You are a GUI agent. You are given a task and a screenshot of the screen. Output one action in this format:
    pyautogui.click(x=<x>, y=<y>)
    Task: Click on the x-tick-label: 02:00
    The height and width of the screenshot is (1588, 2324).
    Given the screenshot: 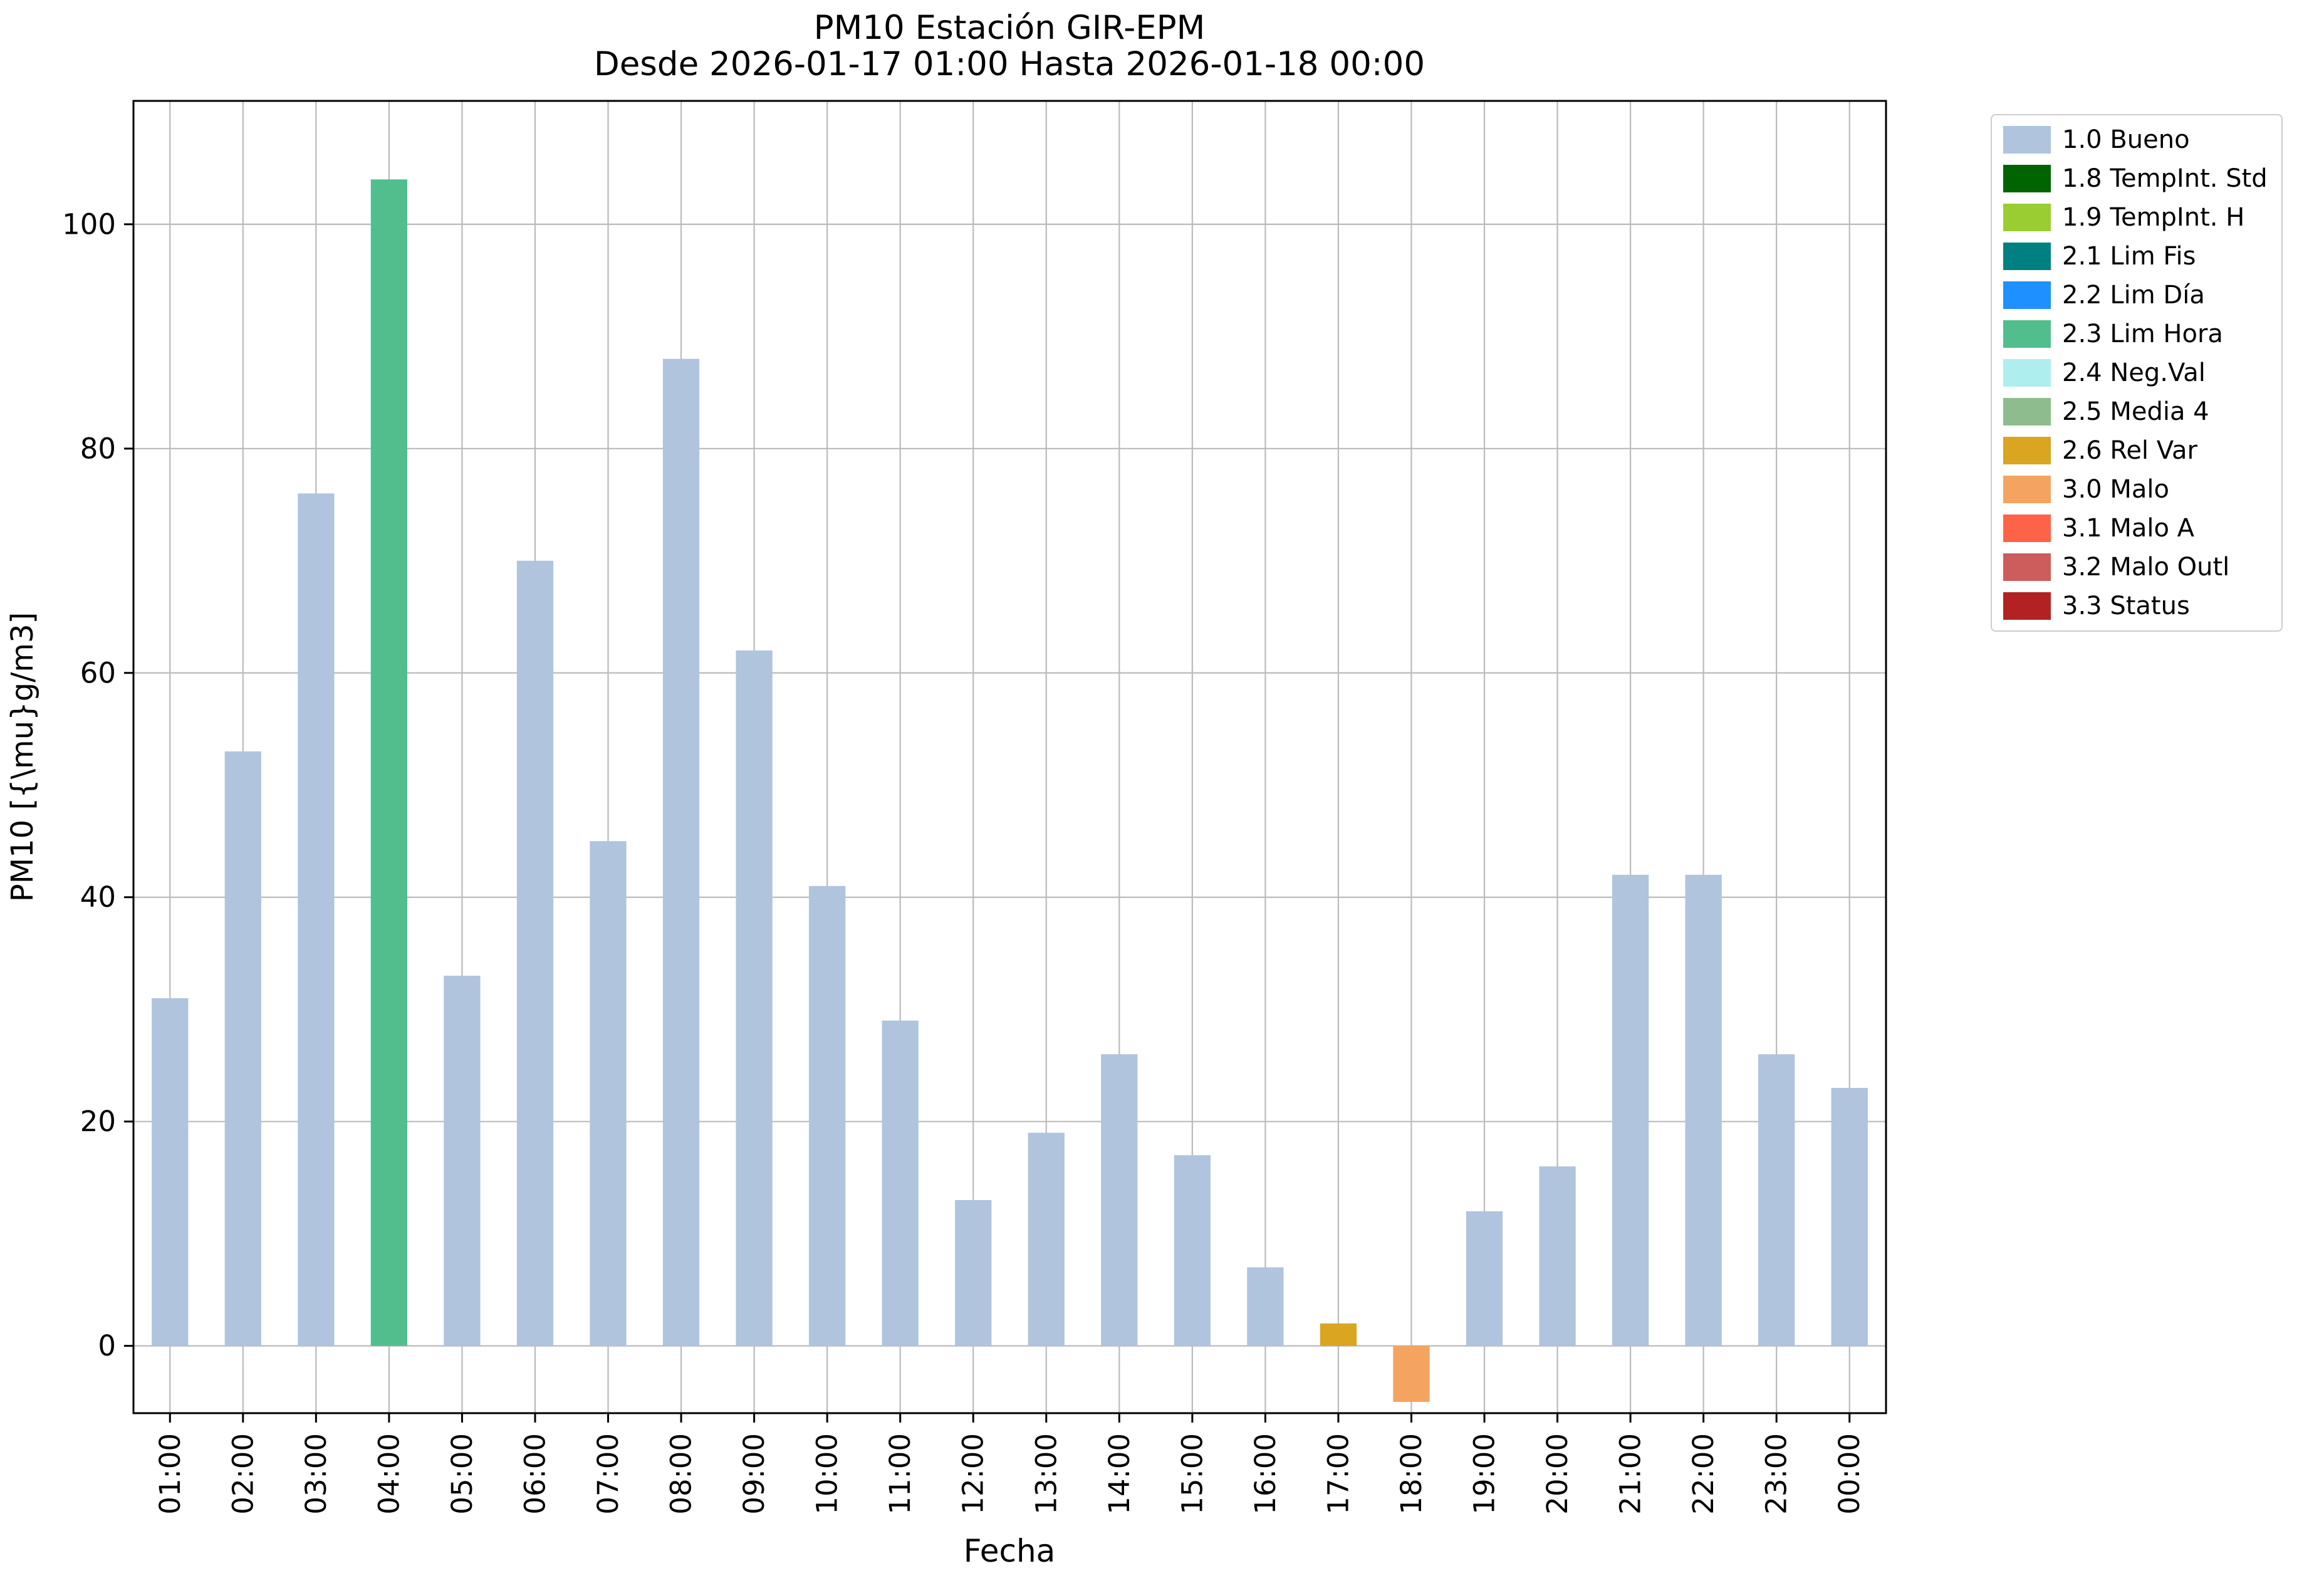 What is the action you would take?
    pyautogui.click(x=242, y=1474)
    